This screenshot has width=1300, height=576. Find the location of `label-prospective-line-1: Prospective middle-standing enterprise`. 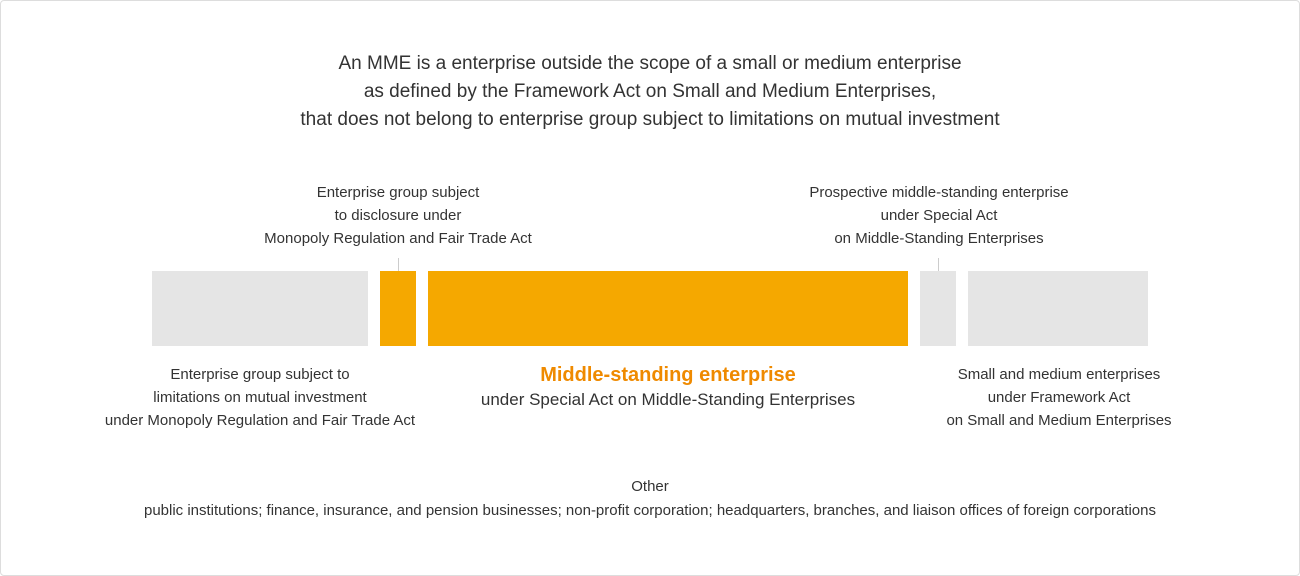

label-prospective-line-1: Prospective middle-standing enterprise is located at coordinates (939, 192).